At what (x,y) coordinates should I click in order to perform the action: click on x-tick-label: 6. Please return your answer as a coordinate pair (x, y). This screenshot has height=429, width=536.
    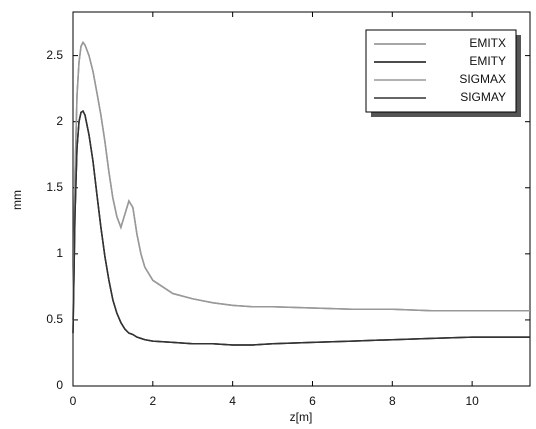
    Looking at the image, I should click on (312, 401).